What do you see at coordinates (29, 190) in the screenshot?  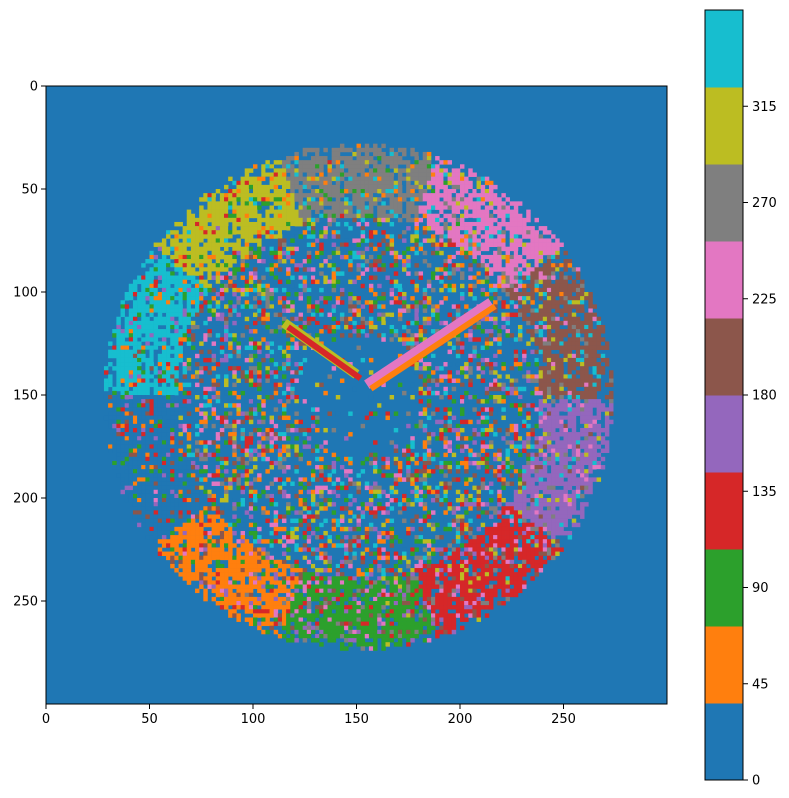 I see `y-tick-label: 50` at bounding box center [29, 190].